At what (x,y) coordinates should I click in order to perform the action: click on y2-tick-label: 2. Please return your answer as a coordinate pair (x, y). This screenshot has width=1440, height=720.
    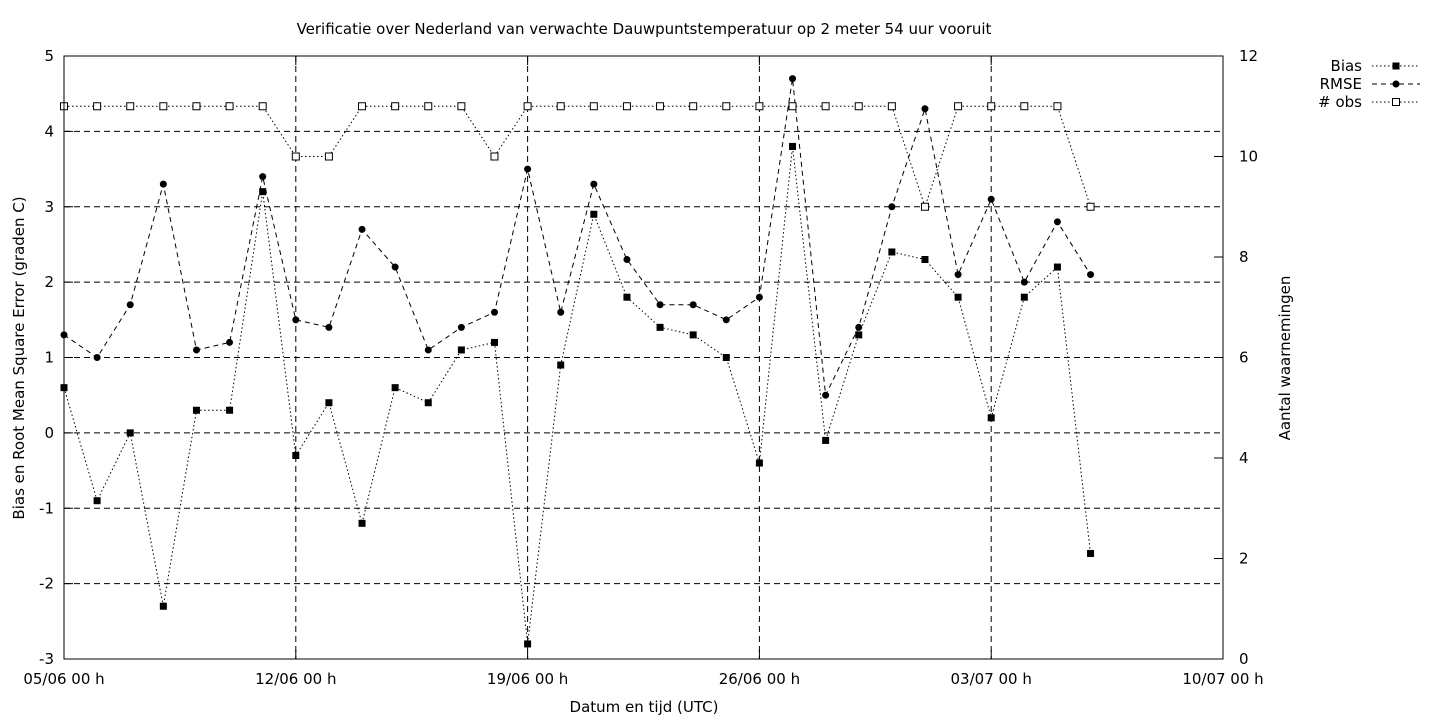
    Looking at the image, I should click on (1244, 559).